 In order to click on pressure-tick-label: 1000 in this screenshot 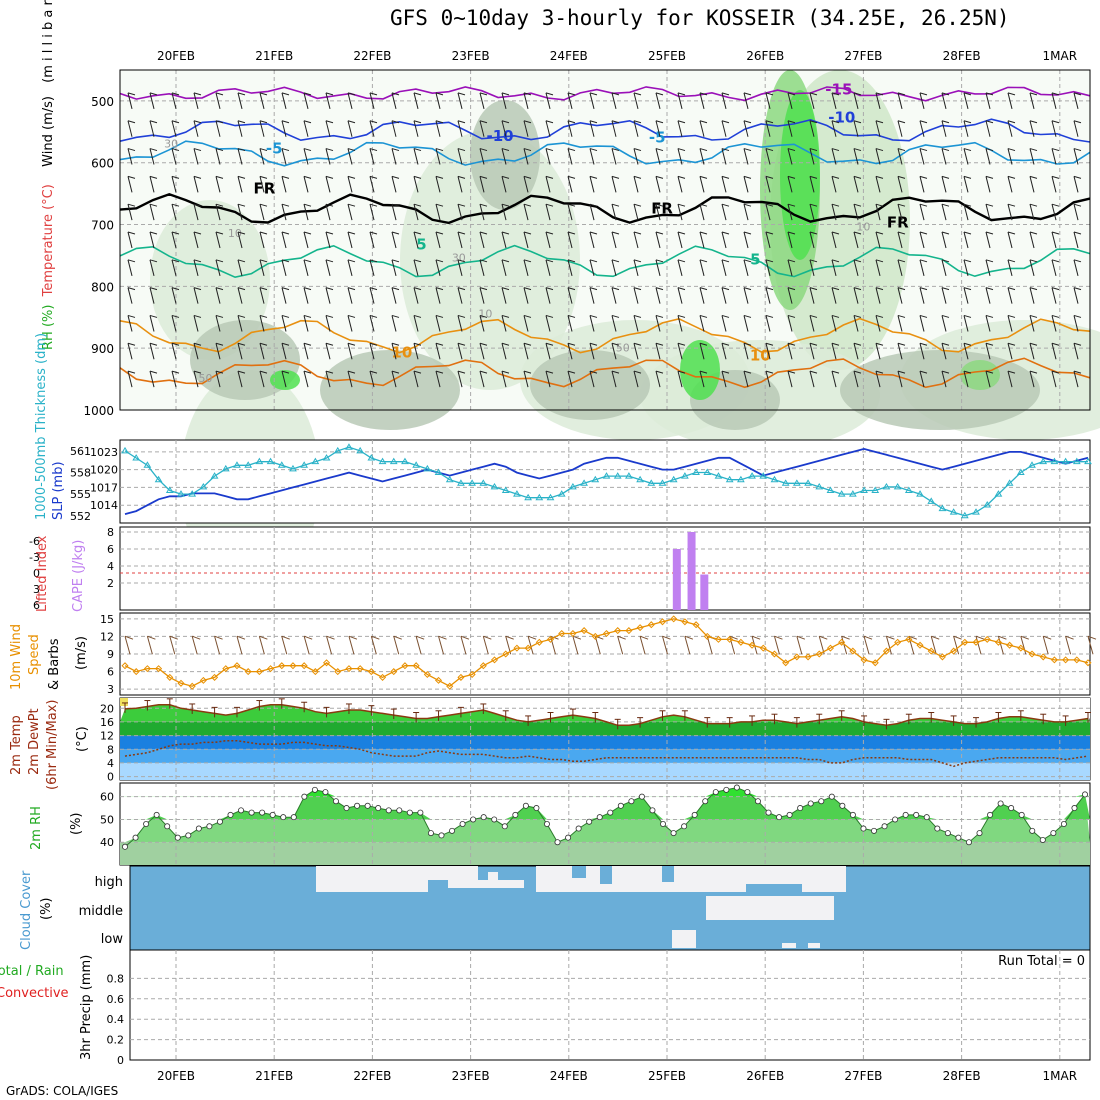, I will do `click(98, 411)`.